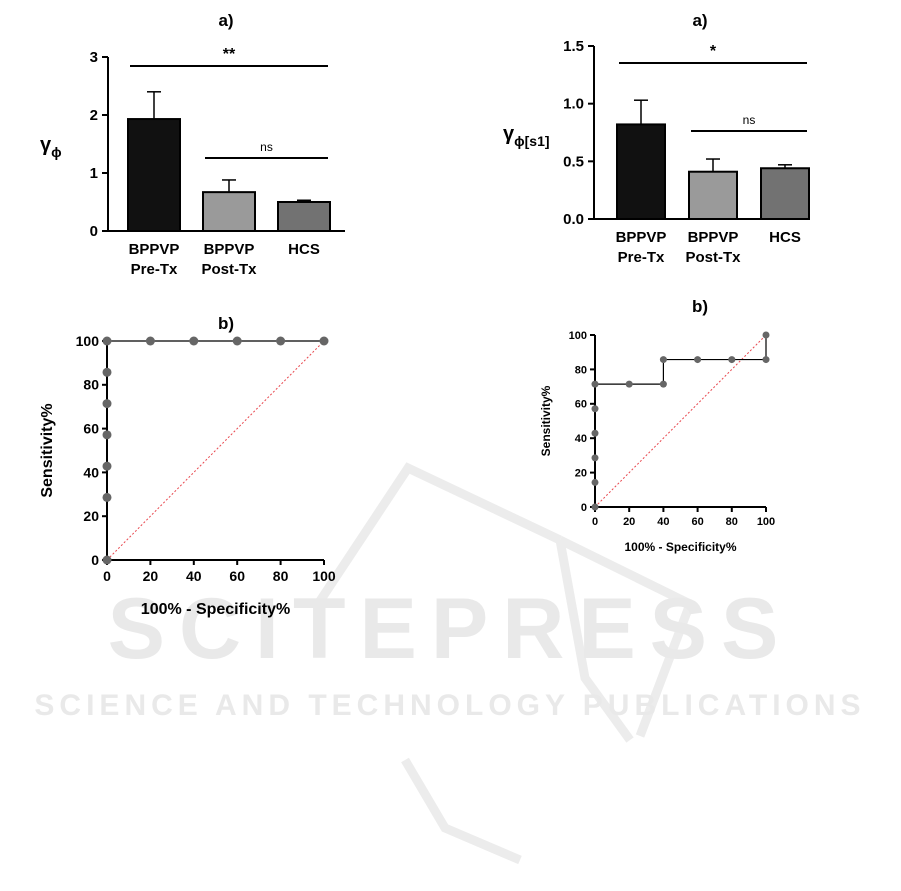 The image size is (901, 891). Describe the element at coordinates (229, 54) in the screenshot. I see `significance-label: **` at that location.